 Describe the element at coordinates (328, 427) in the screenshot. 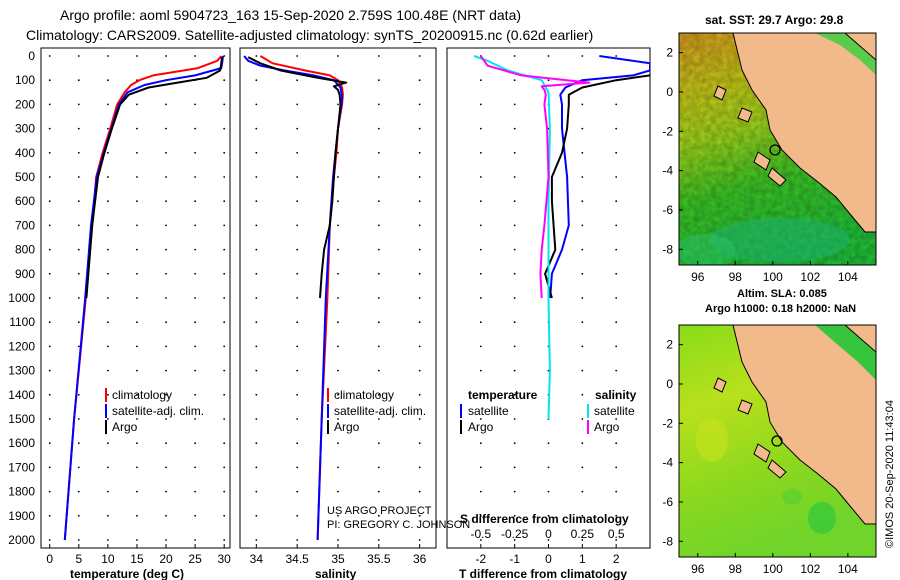

I see `legend-argo-swatch` at that location.